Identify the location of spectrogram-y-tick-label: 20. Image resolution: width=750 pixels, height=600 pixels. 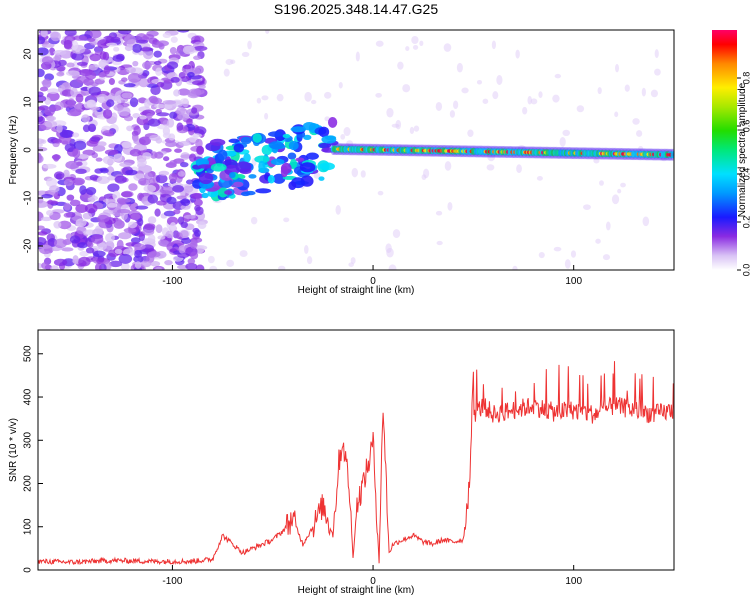
(28, 54).